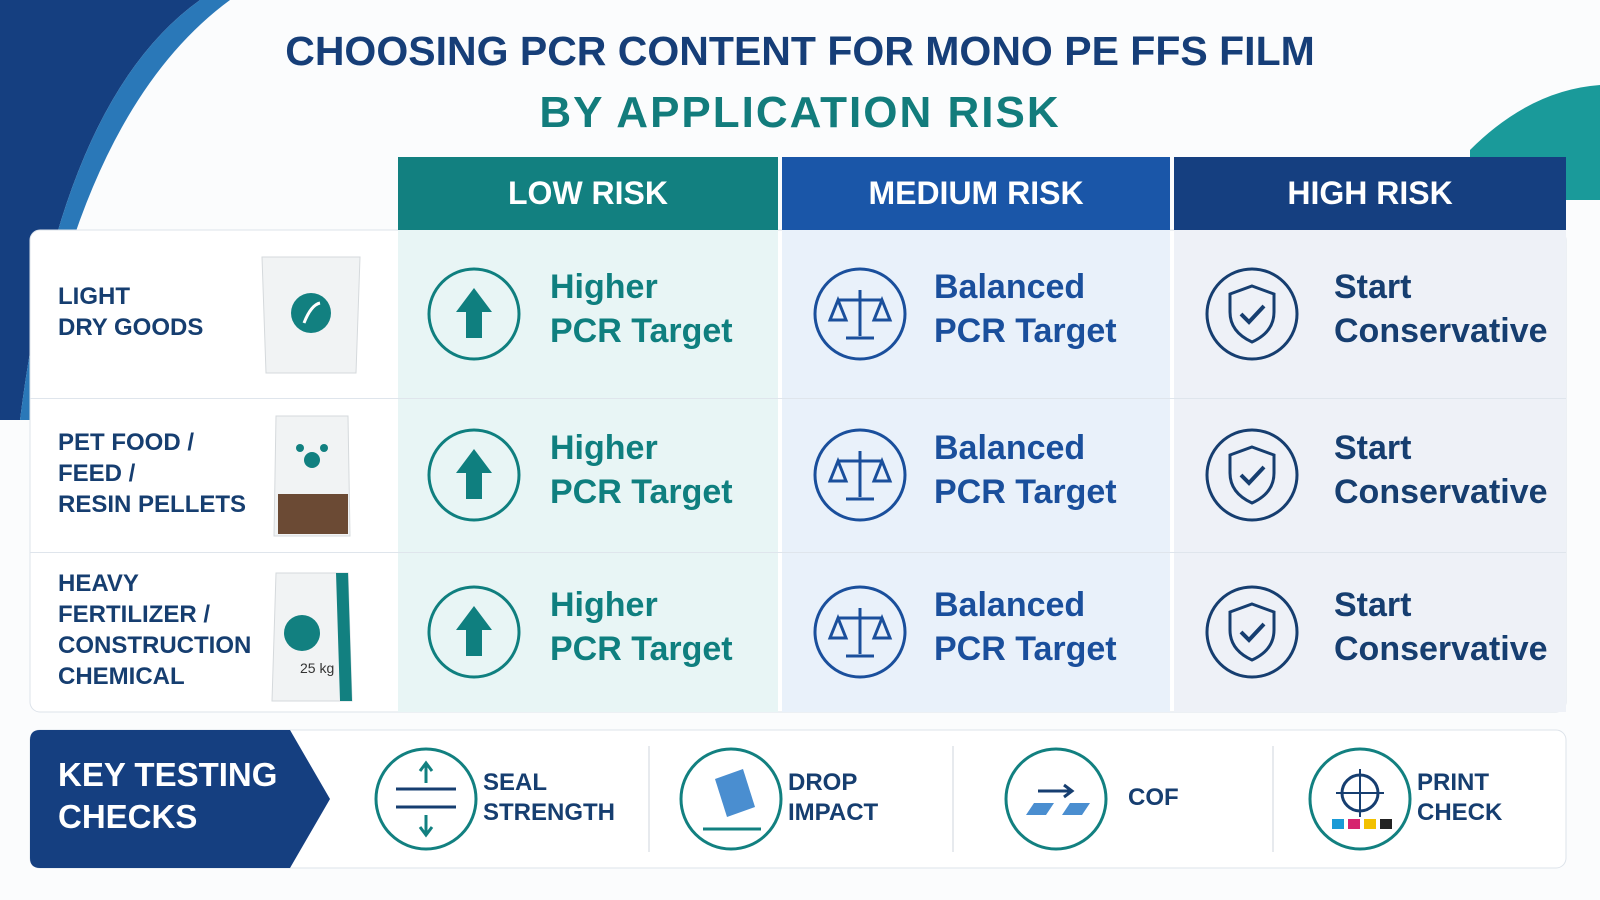  What do you see at coordinates (1460, 812) in the screenshot?
I see `testing-label: CHECK` at bounding box center [1460, 812].